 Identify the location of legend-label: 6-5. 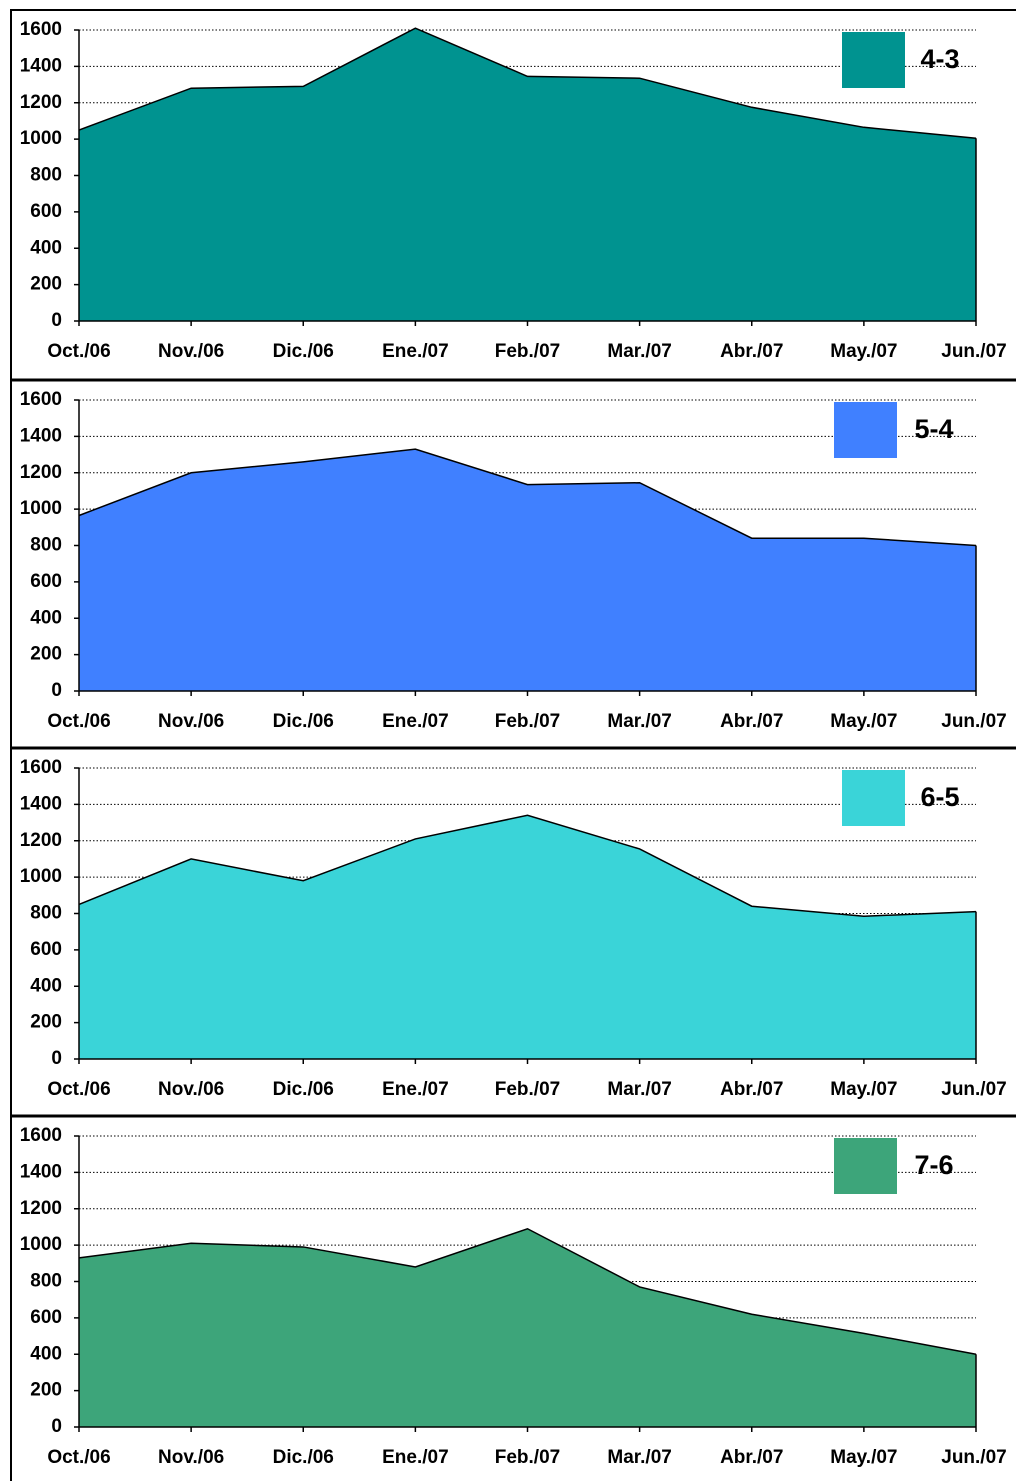
(939, 797).